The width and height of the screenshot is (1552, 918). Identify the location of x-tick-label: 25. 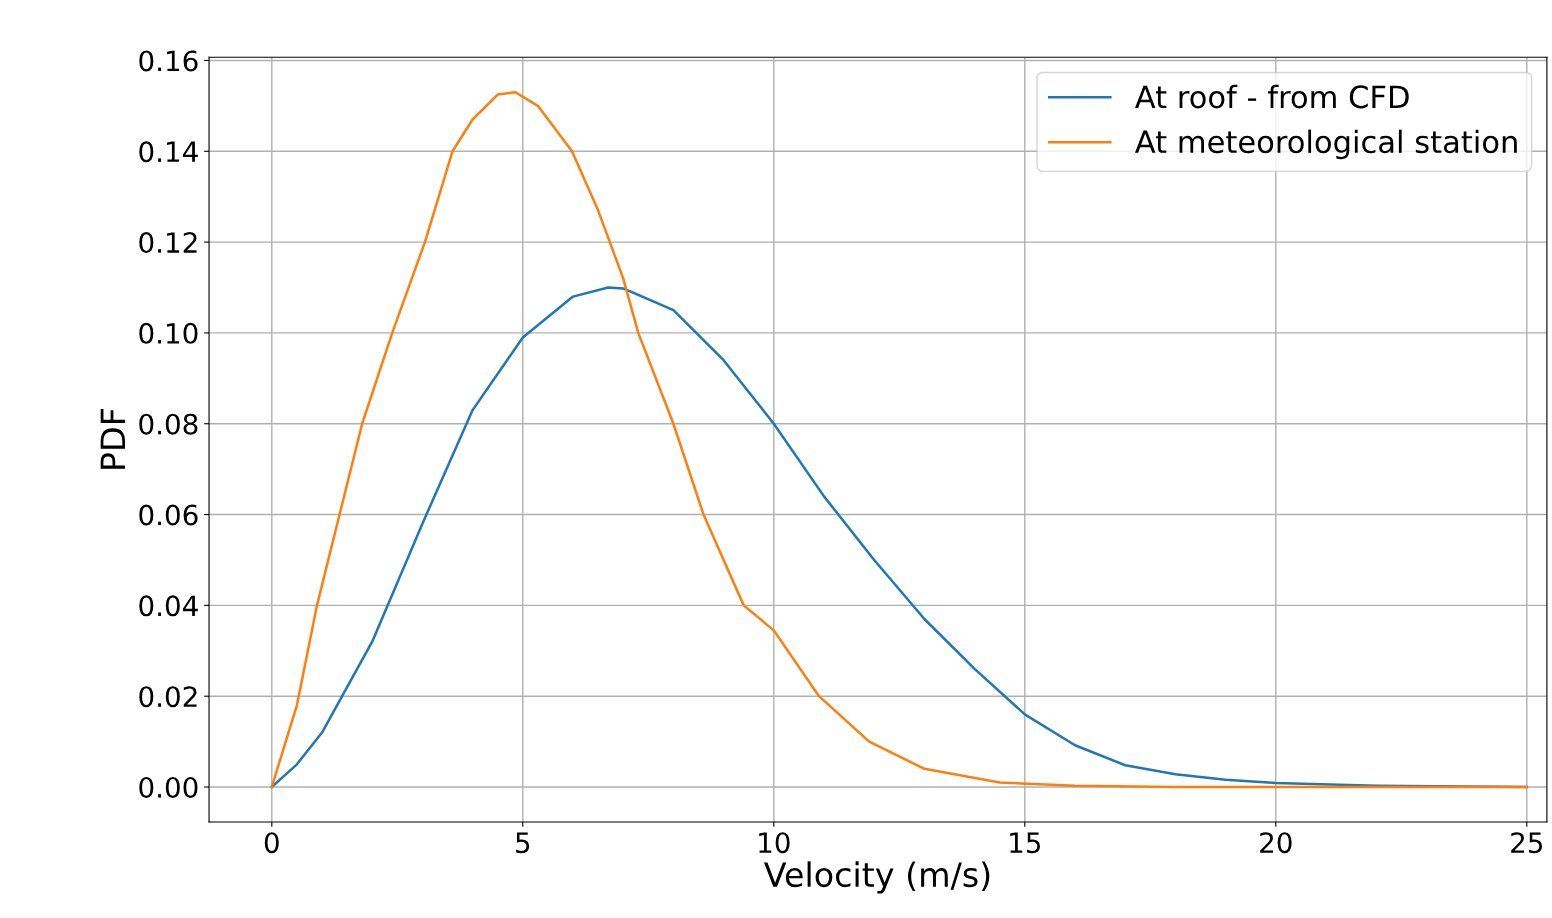
(1527, 843).